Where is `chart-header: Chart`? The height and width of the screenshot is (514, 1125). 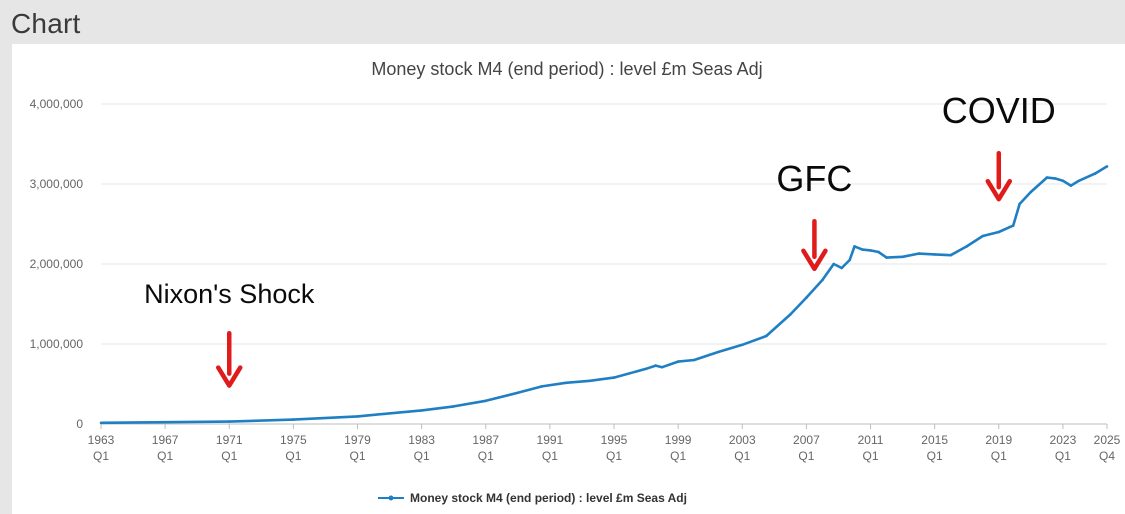
chart-header: Chart is located at coordinates (562, 22).